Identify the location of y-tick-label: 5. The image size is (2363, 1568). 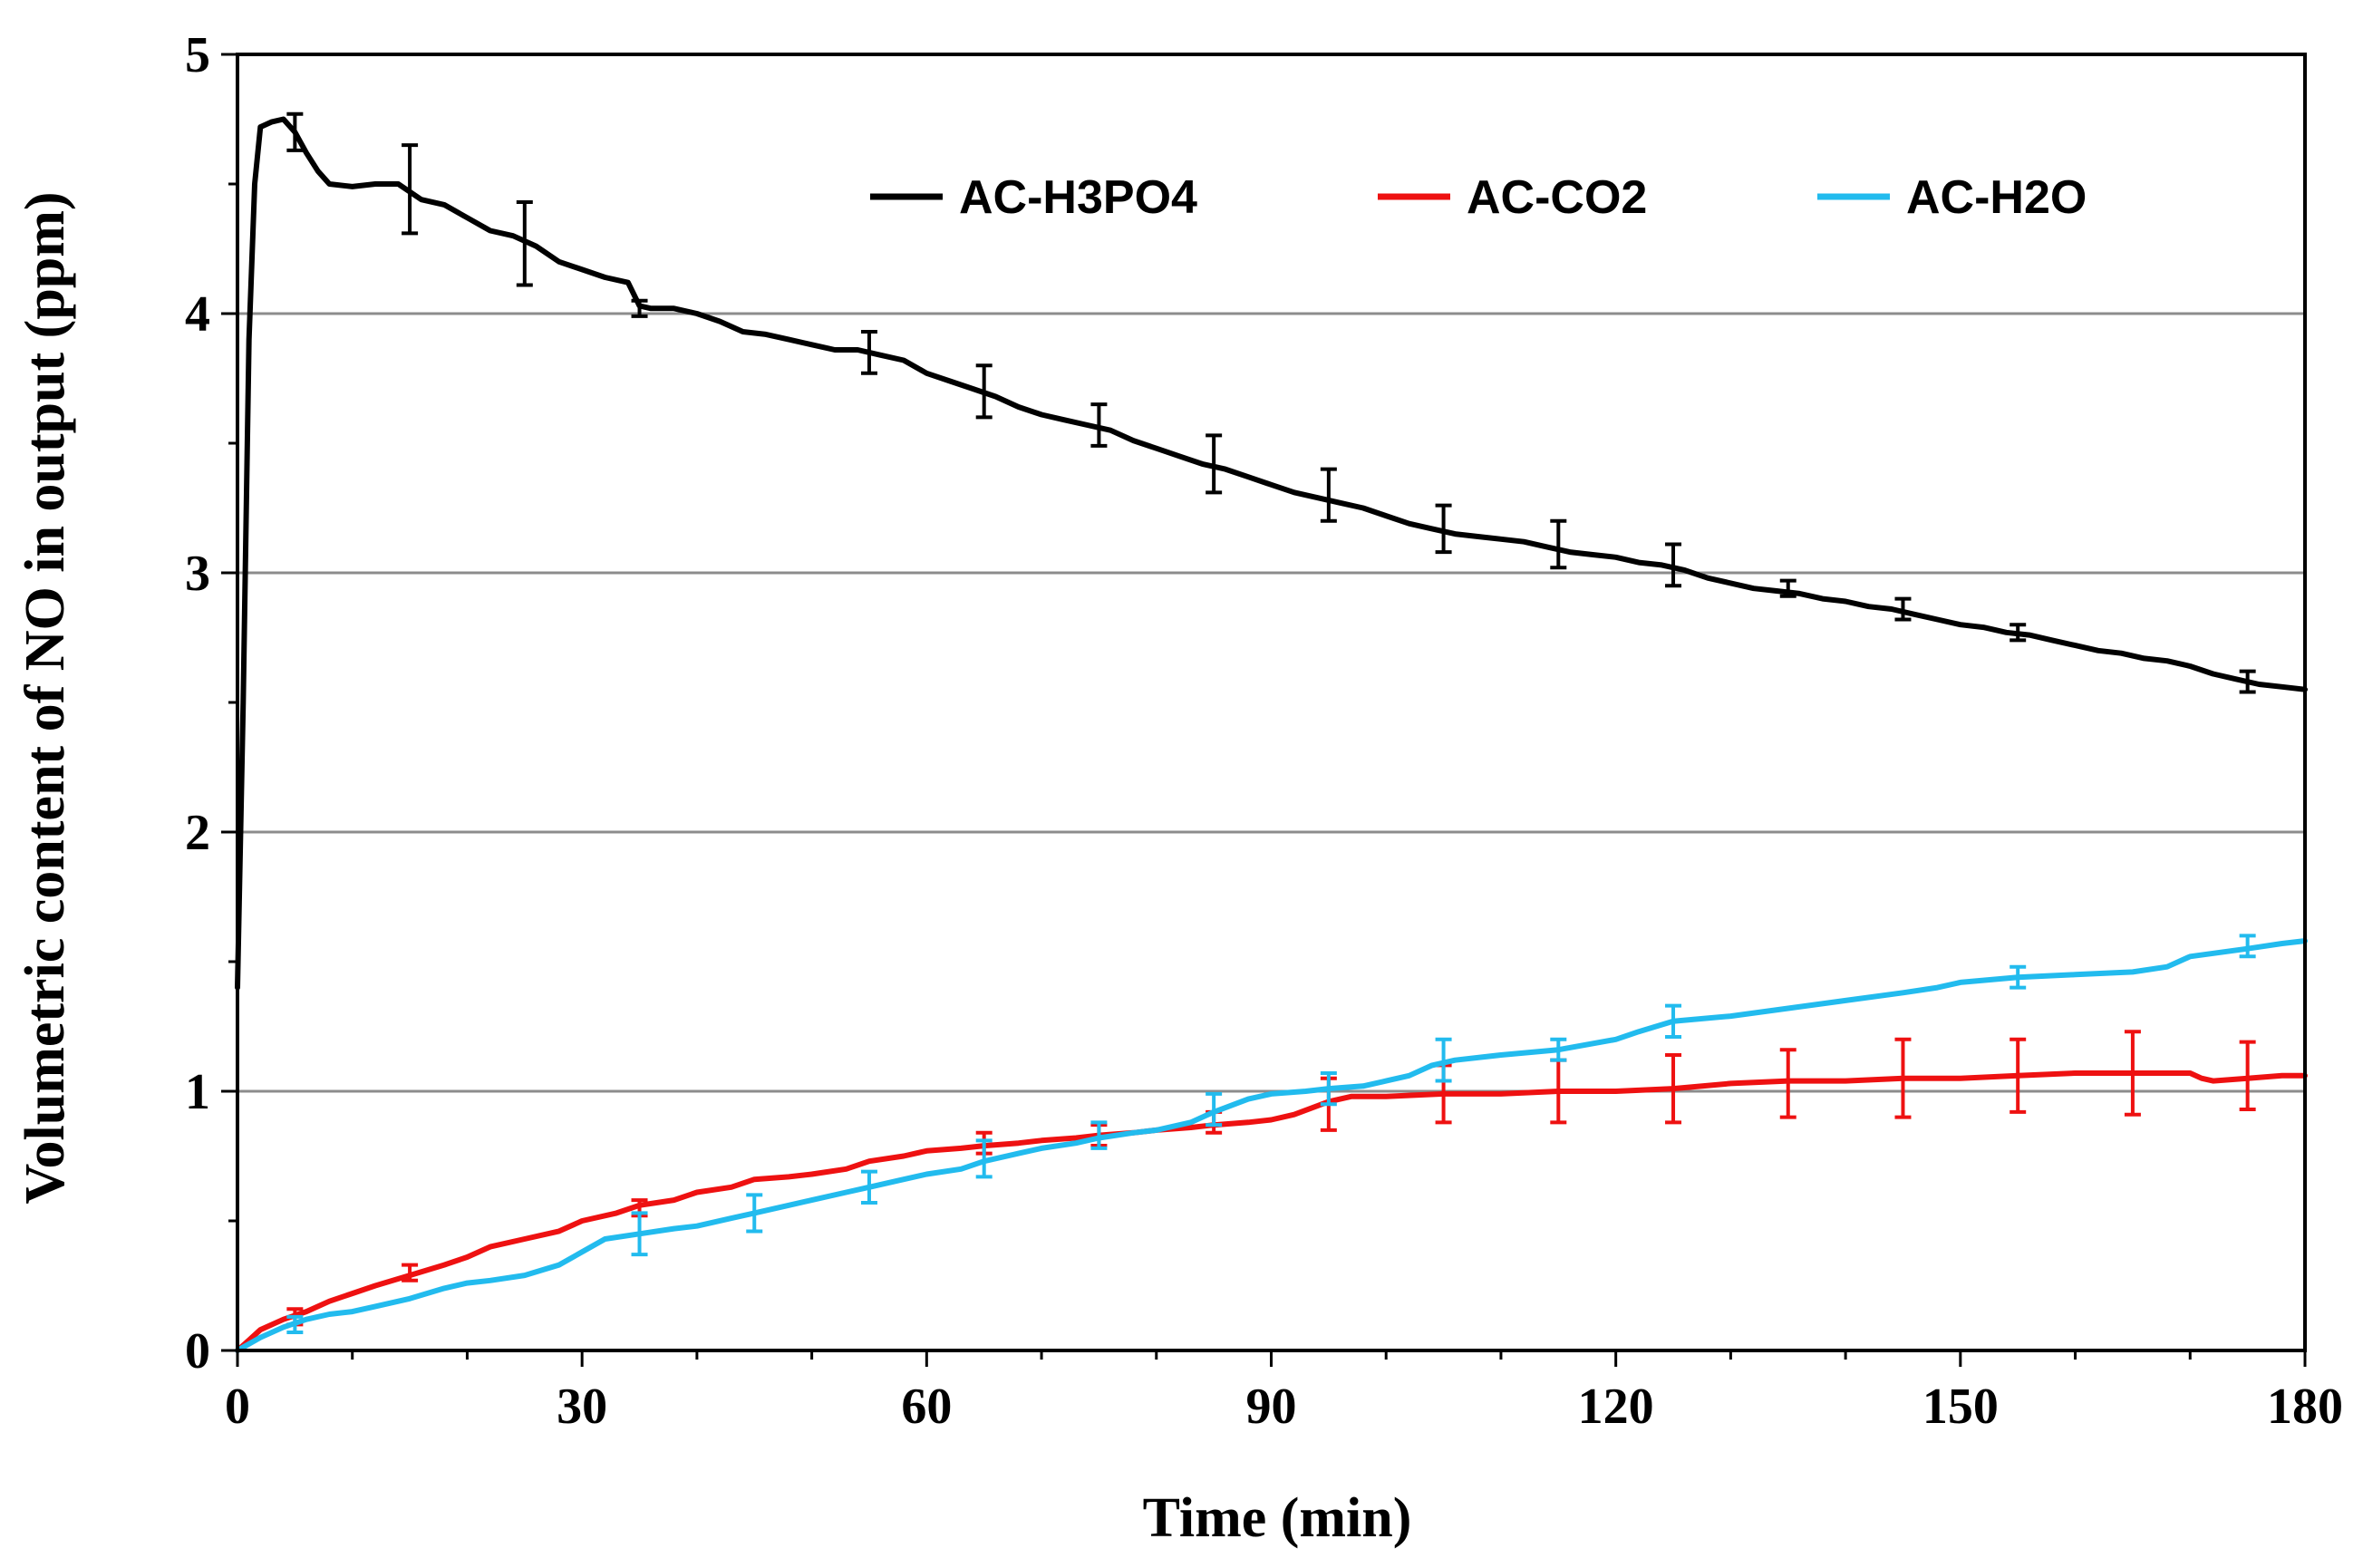
(197, 55).